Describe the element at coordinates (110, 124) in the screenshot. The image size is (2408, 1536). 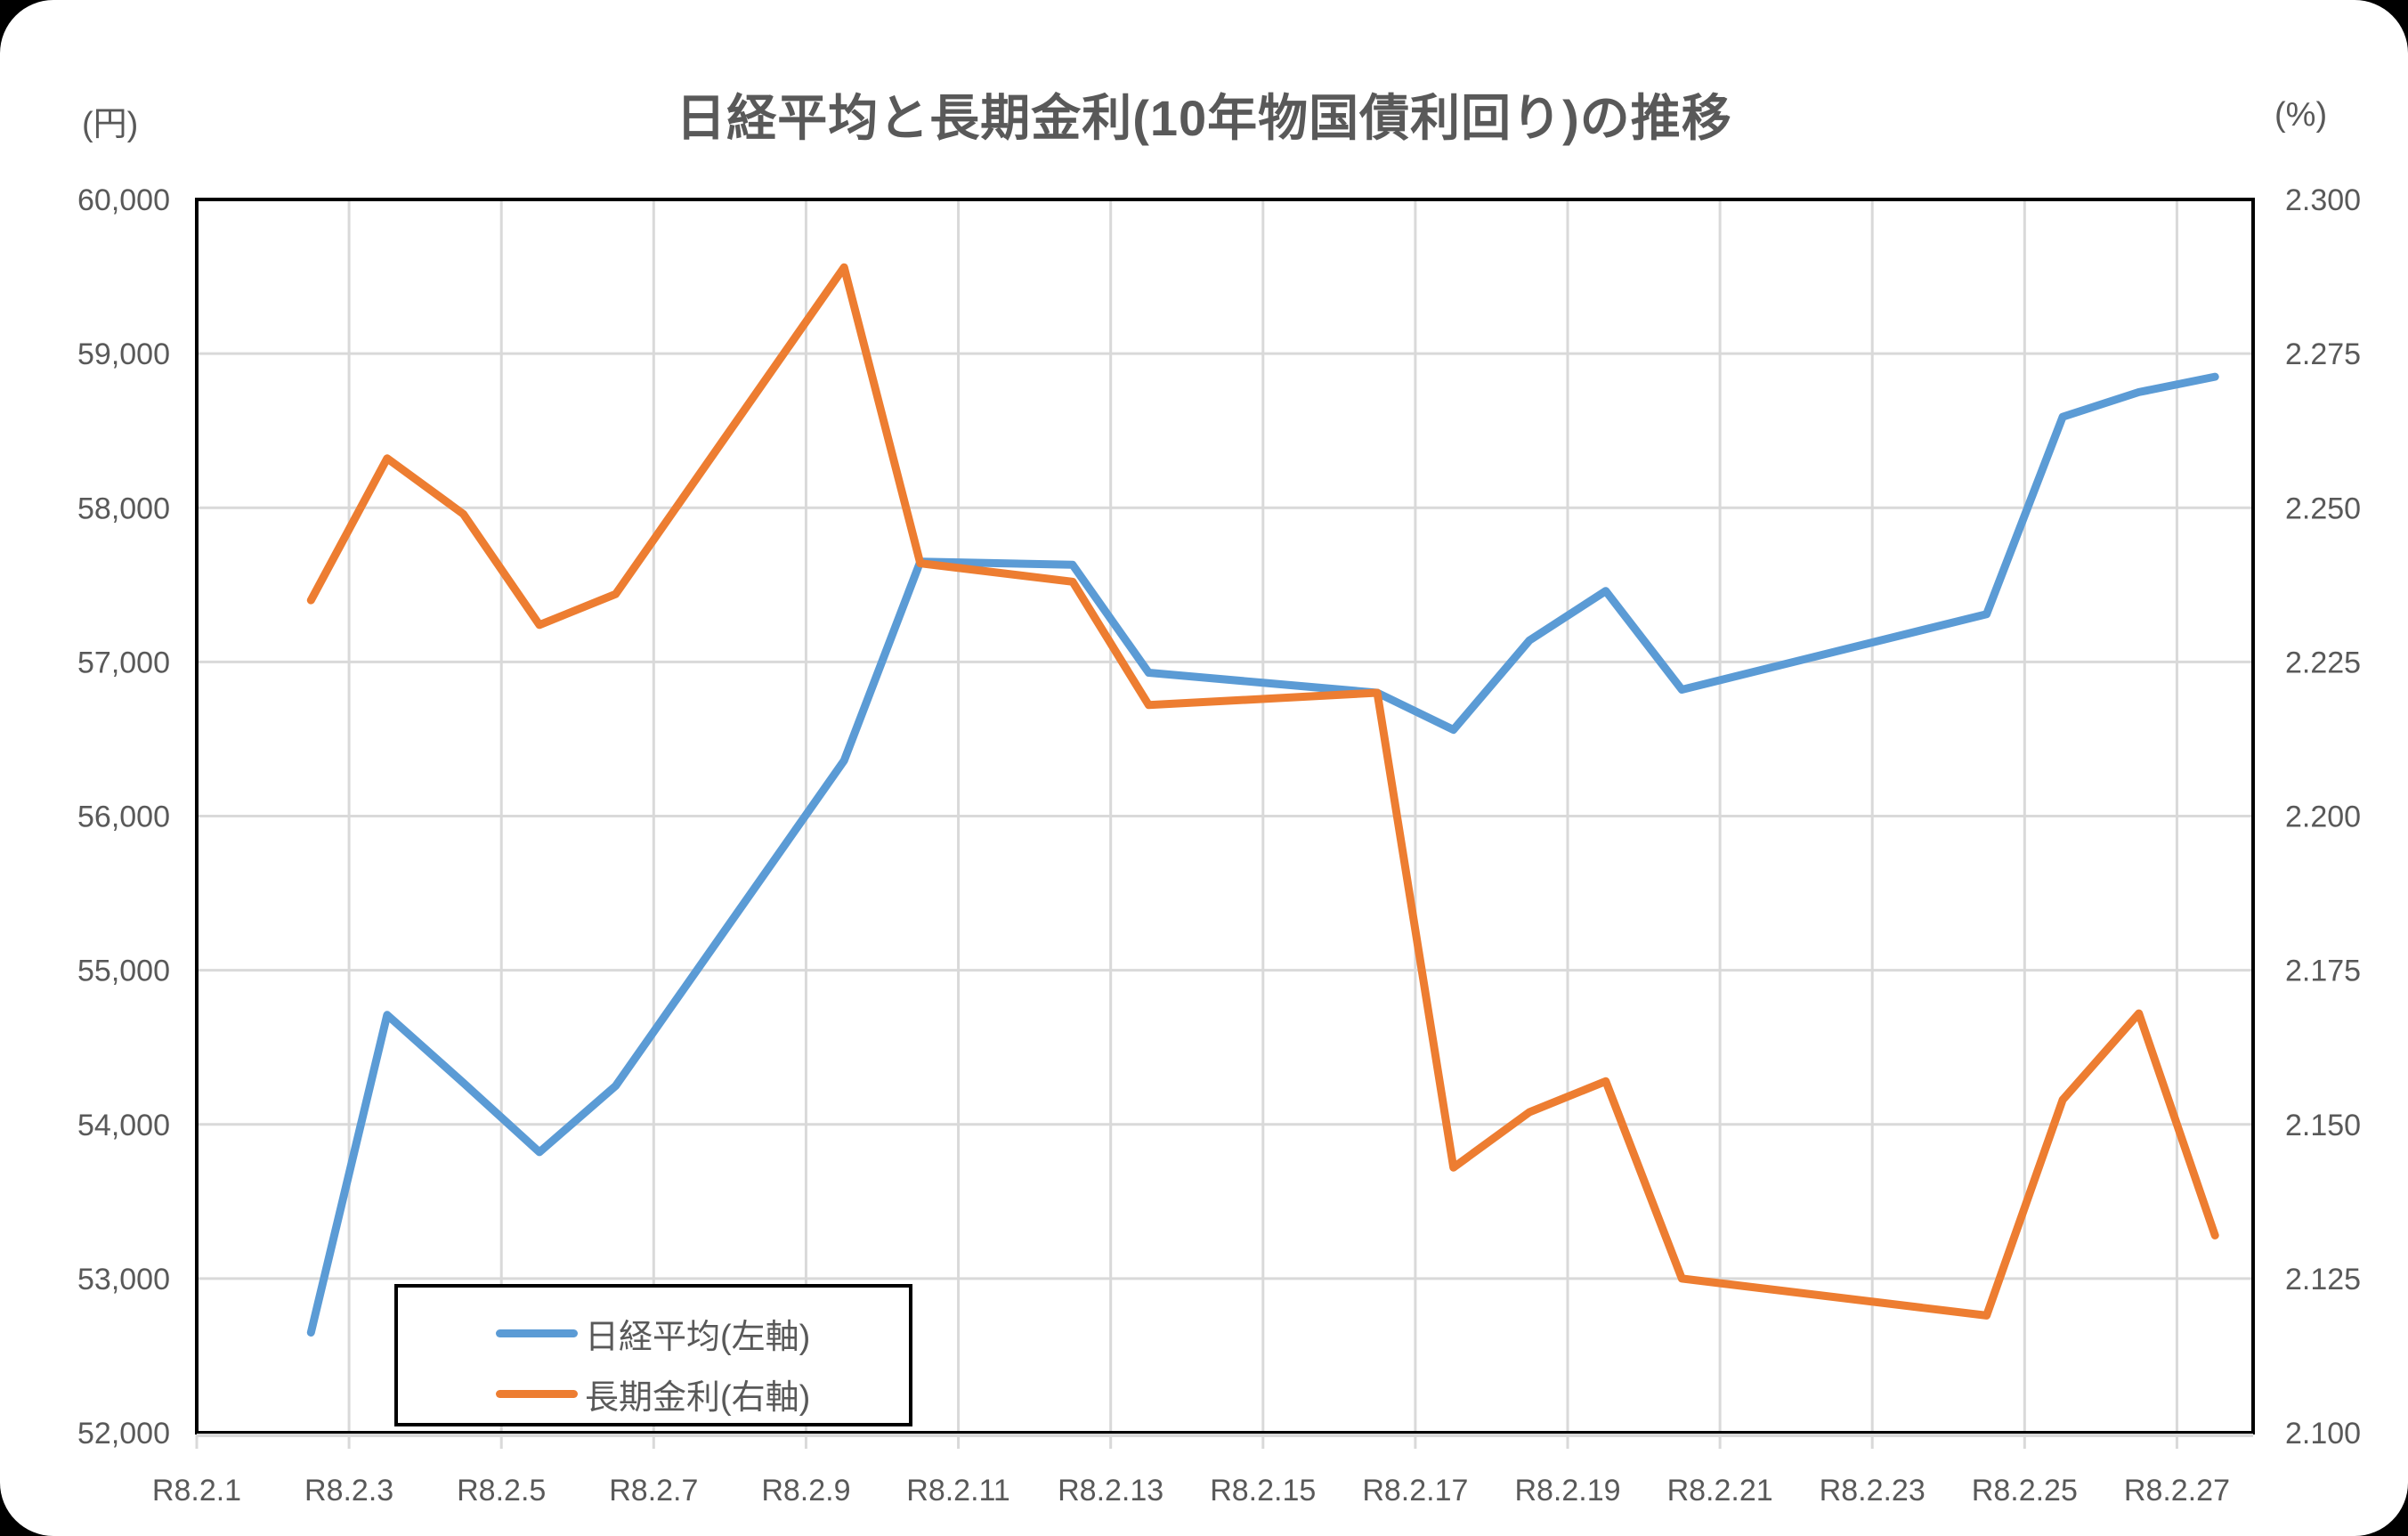
I see `left-axis-unit: (円)` at that location.